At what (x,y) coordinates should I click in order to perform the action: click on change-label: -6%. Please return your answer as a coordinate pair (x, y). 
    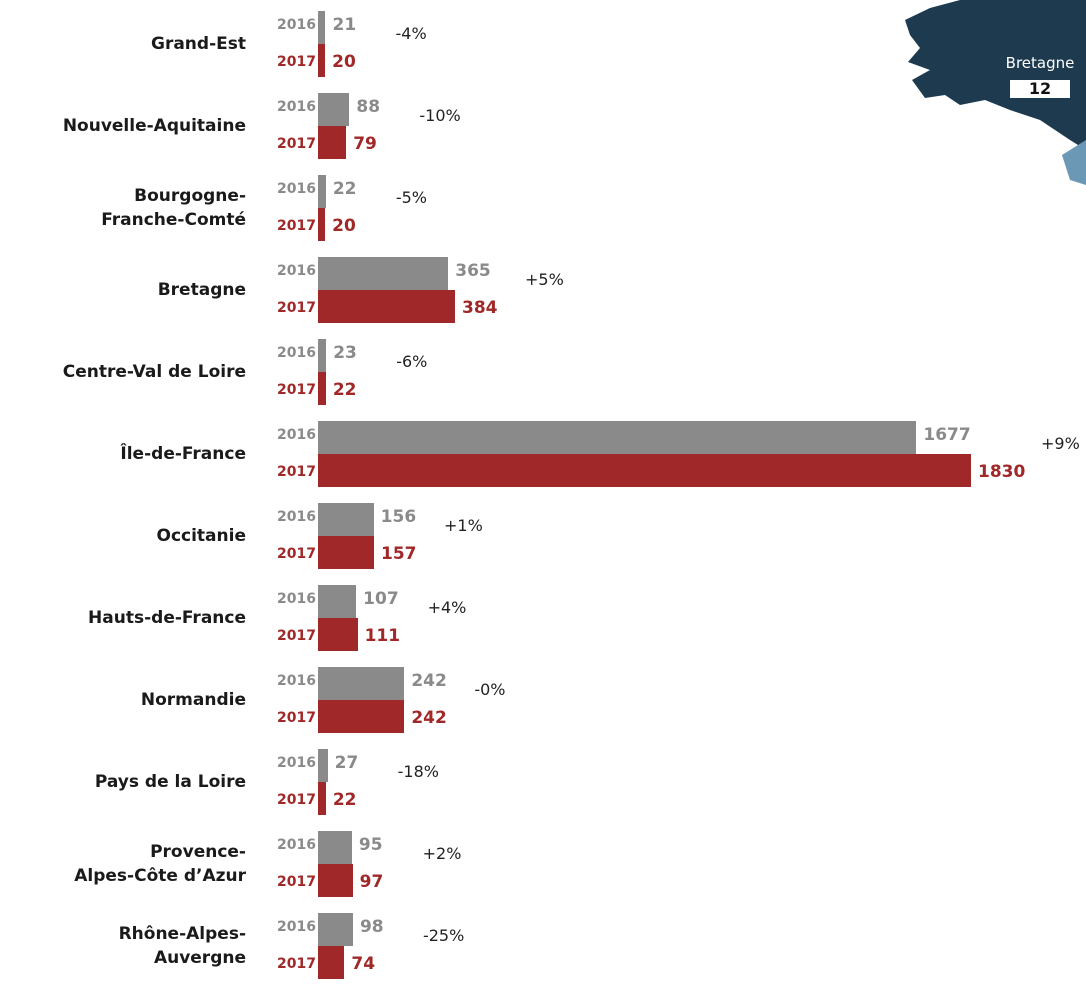
    Looking at the image, I should click on (412, 361).